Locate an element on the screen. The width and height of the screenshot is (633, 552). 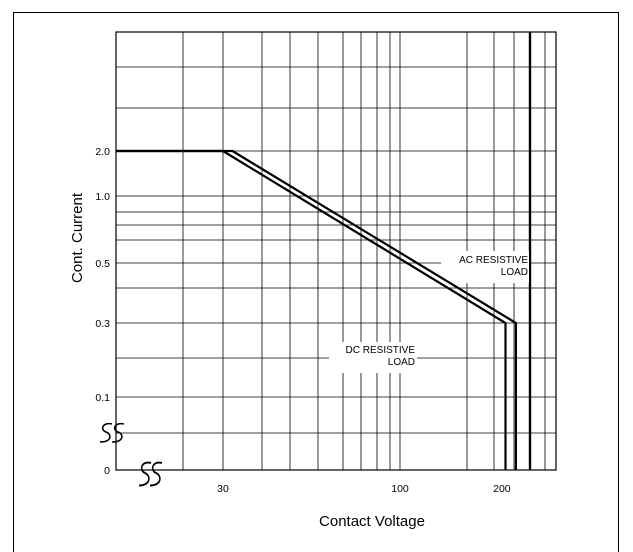
x-tick-labels: 30 100 200 is located at coordinates (364, 489).